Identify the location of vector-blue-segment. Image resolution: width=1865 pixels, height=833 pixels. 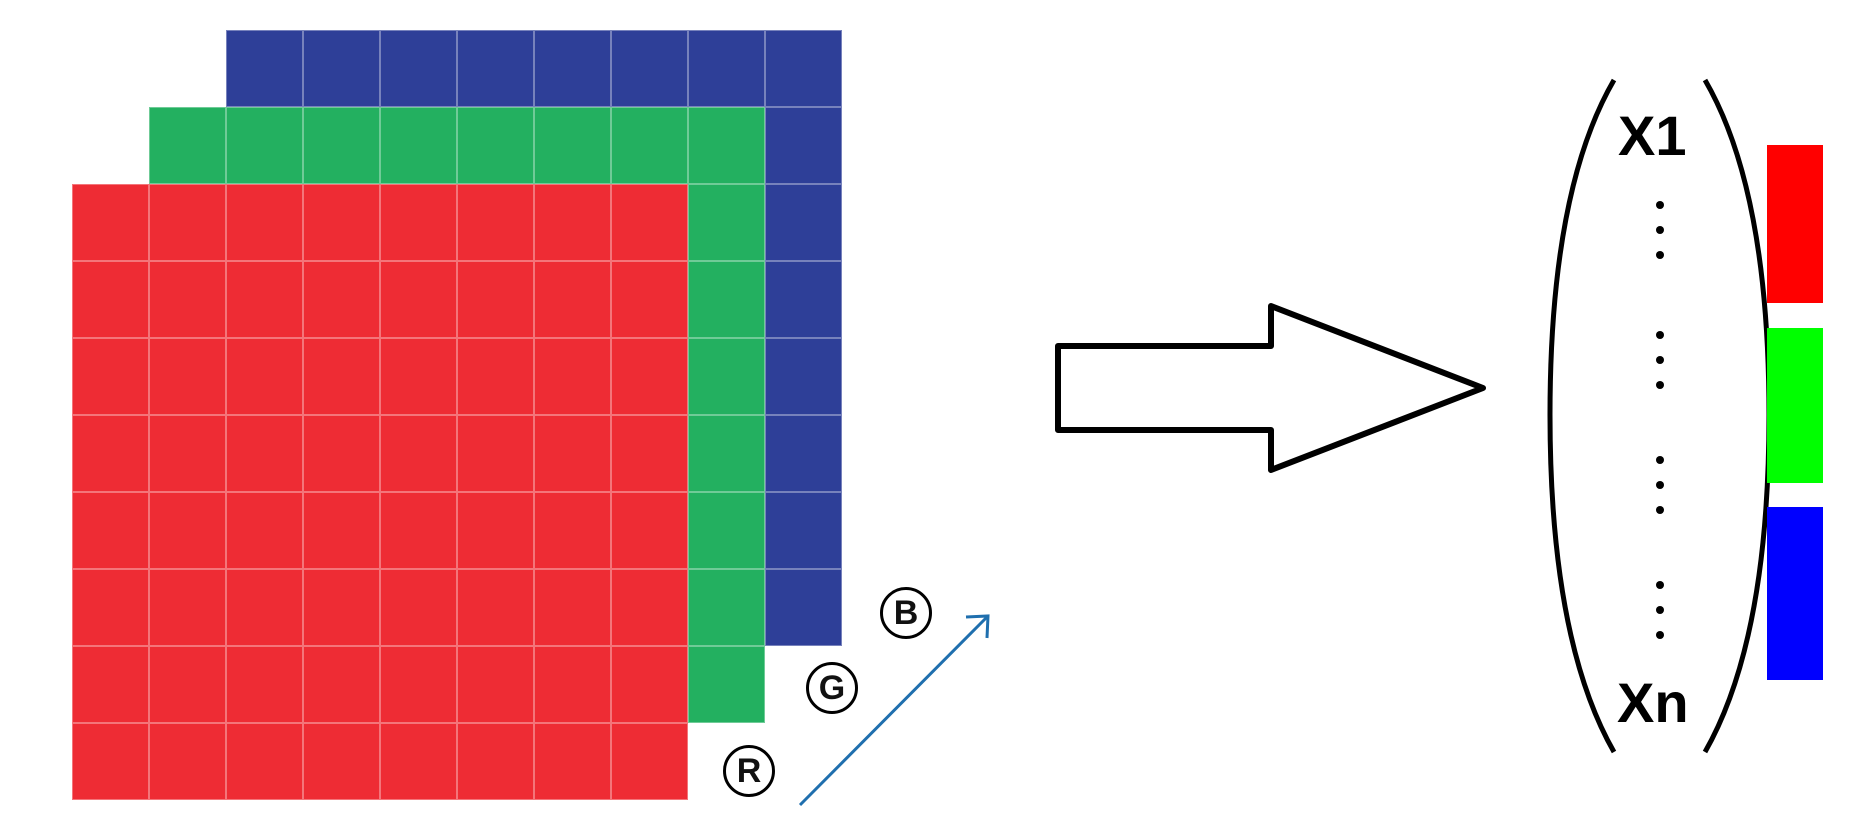
(1795, 593).